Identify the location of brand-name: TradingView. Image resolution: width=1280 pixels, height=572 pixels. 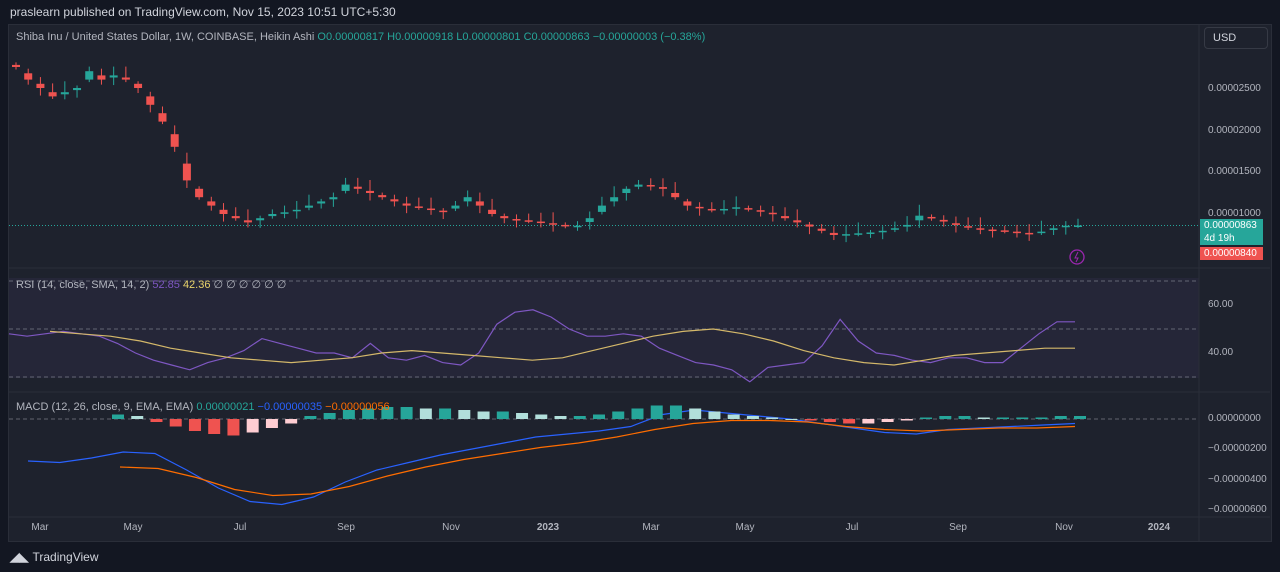
(65, 557).